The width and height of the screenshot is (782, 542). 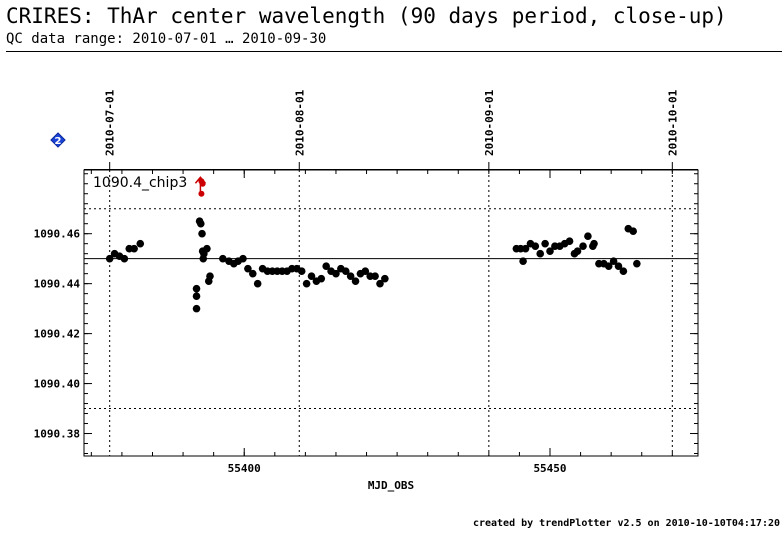 I want to click on x-tick-label: 55450, so click(x=549, y=468).